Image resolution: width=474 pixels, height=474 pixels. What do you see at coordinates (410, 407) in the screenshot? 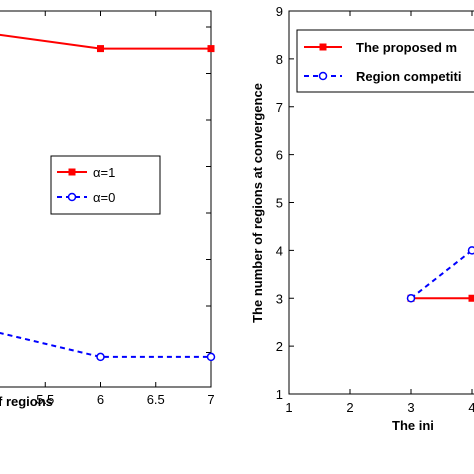
I see `right-x-tick-label: 3` at bounding box center [410, 407].